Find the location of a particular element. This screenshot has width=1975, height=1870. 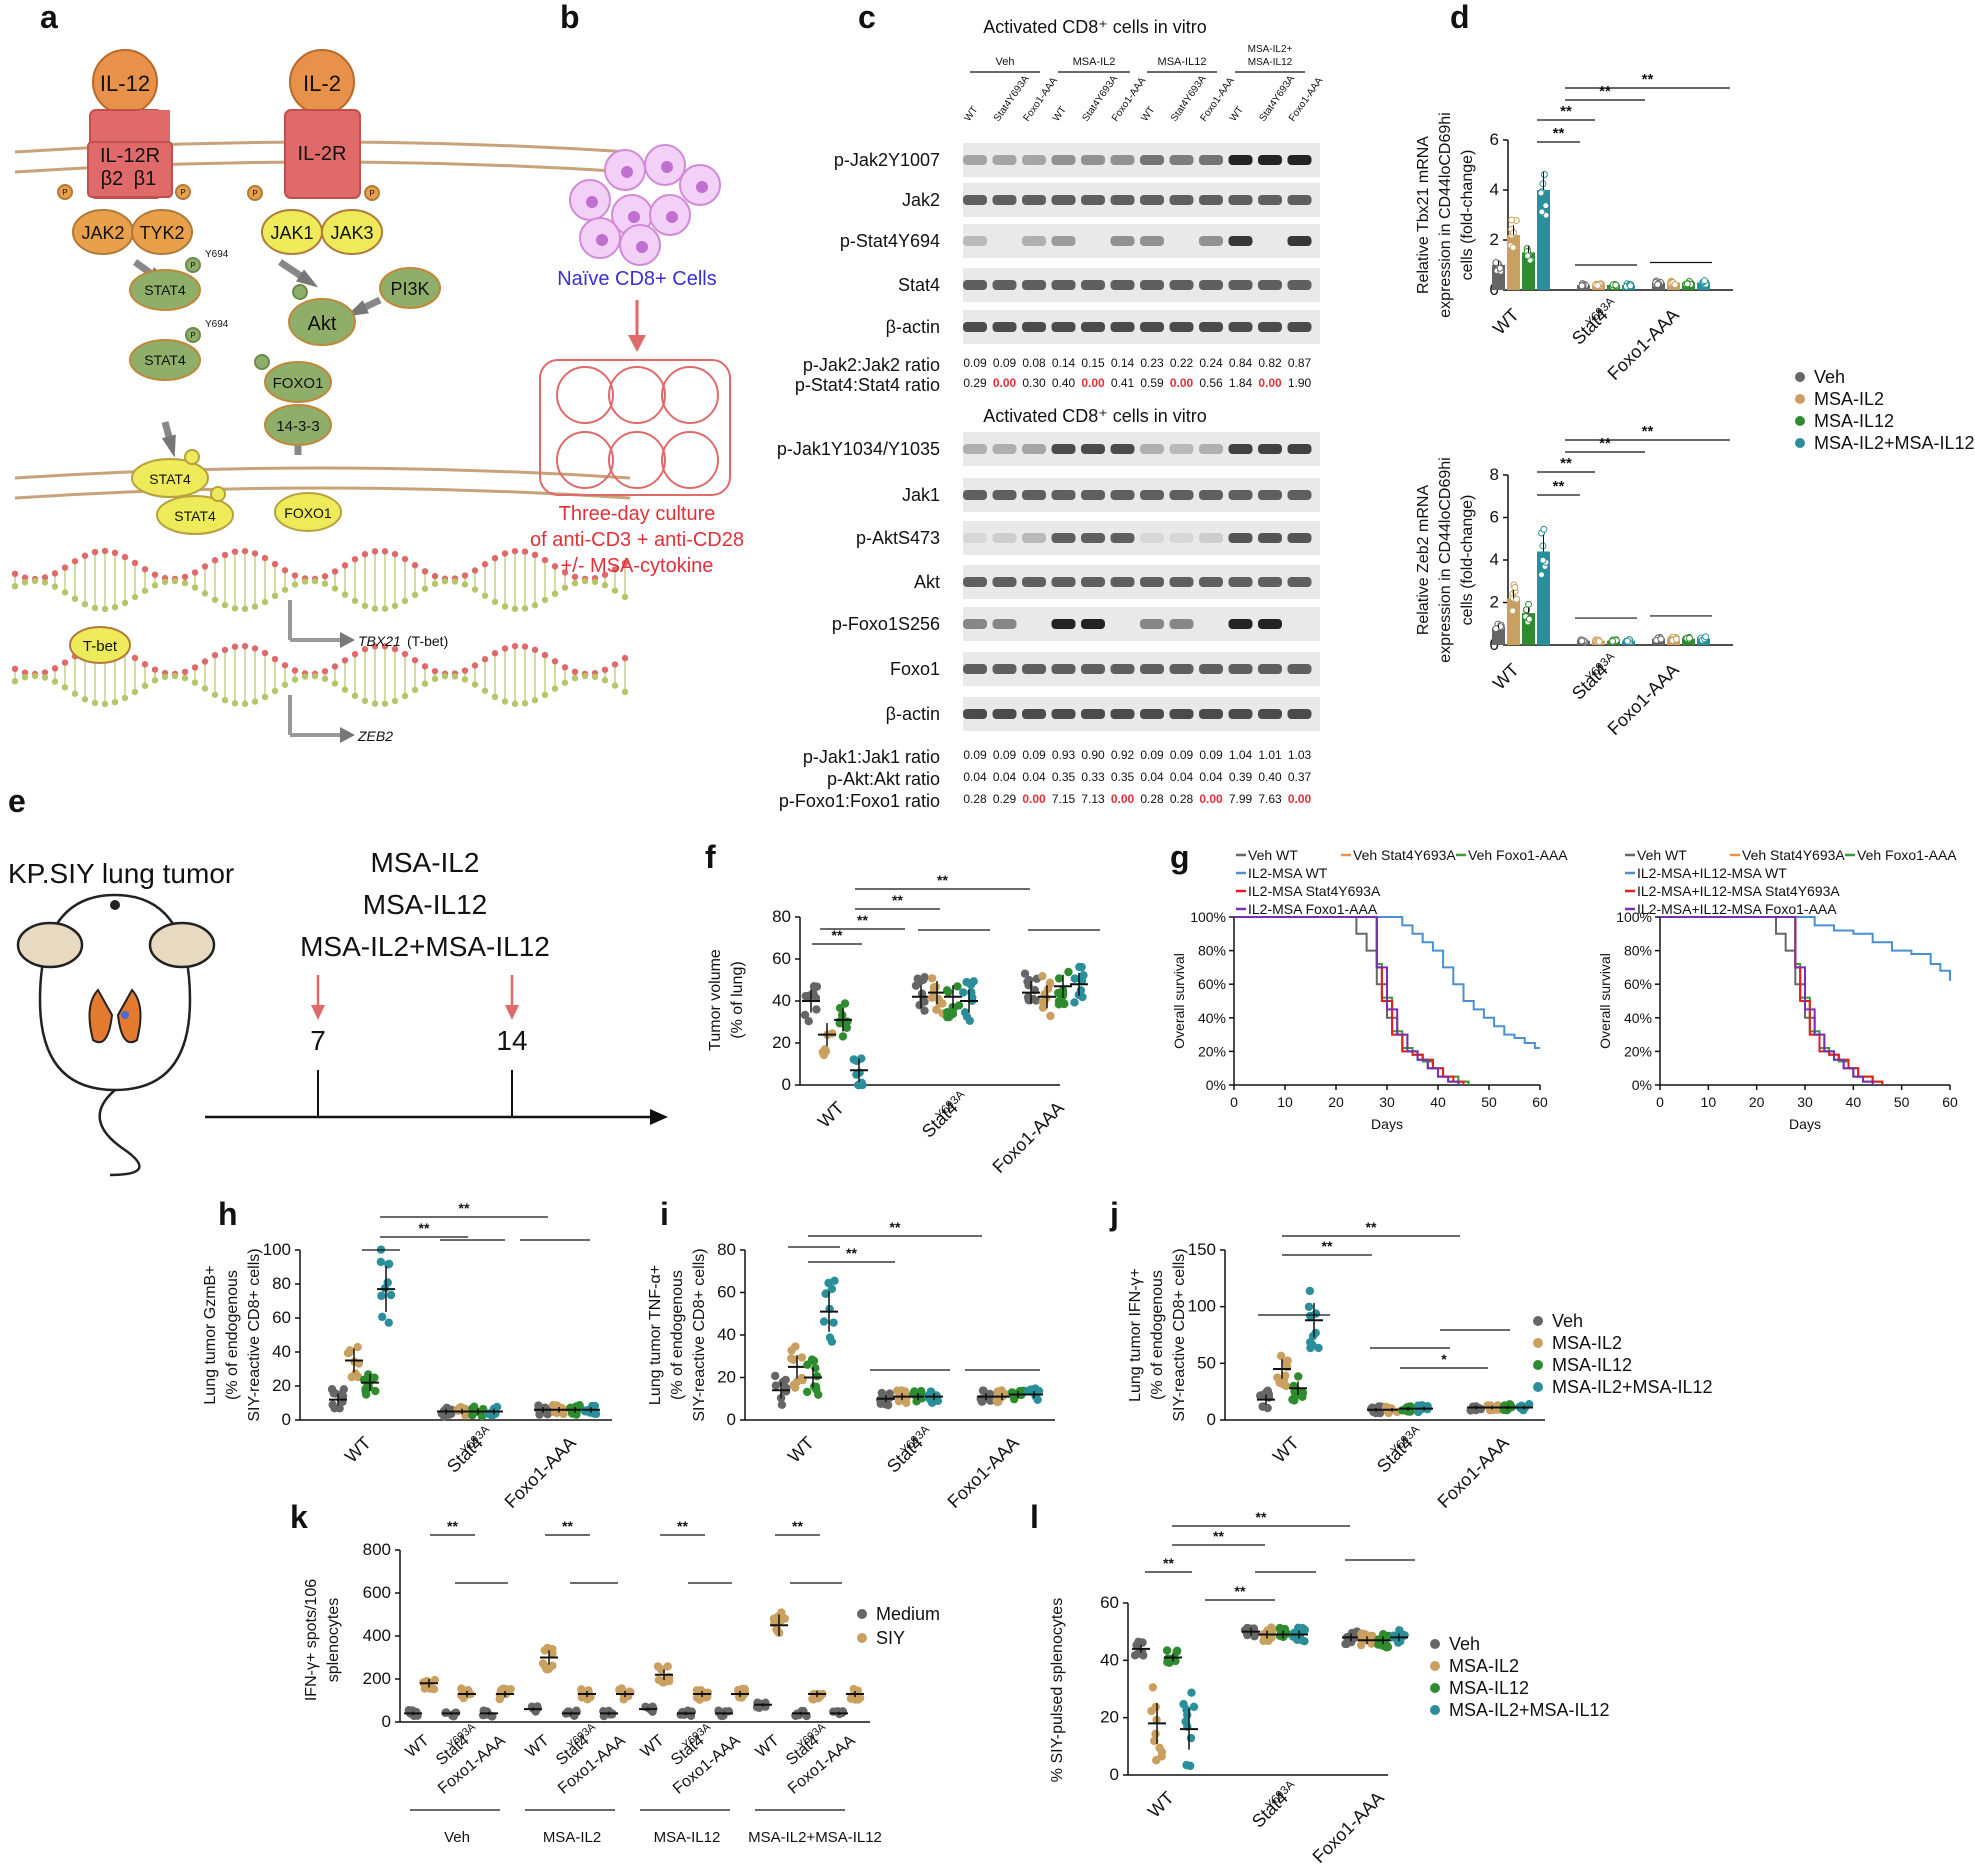

jak3-node is located at coordinates (352, 232).